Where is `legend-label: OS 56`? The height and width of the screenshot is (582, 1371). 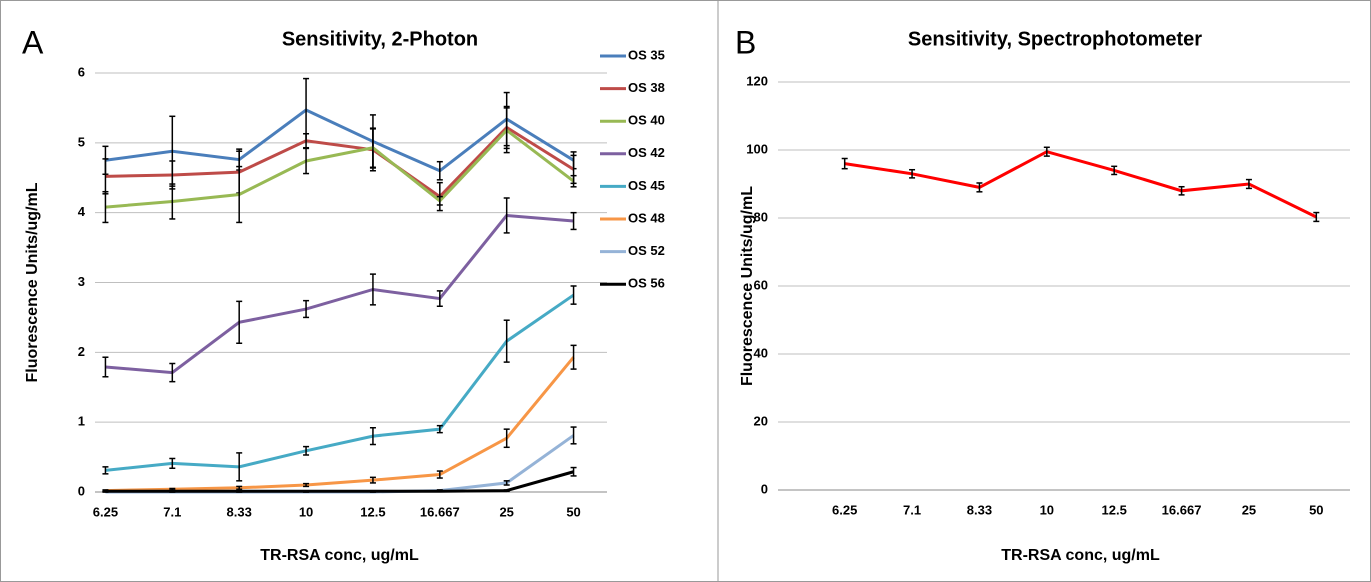 legend-label: OS 56 is located at coordinates (646, 283).